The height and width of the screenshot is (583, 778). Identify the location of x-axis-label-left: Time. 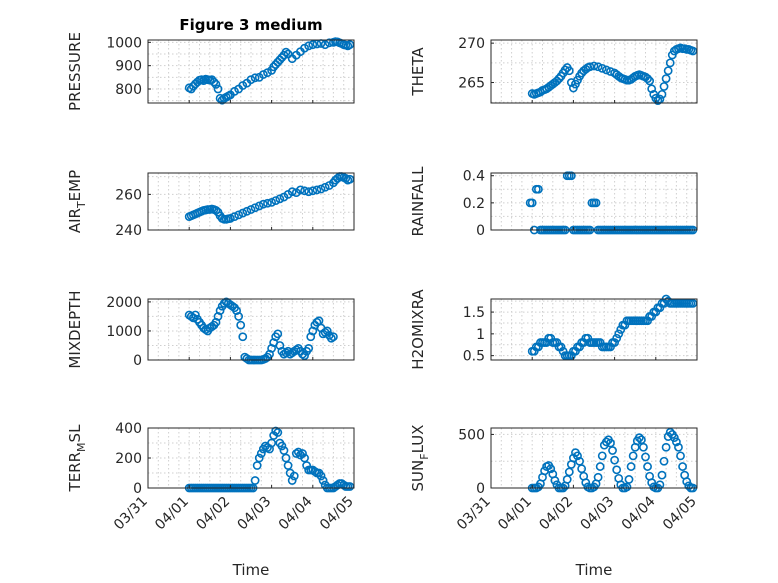
(251, 570).